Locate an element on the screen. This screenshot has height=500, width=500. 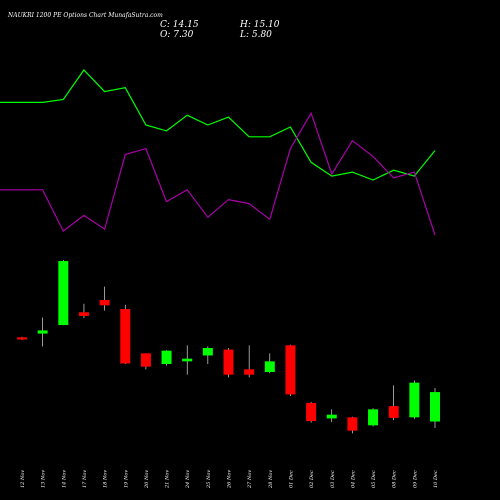
x-tick-label: 02 Dec is located at coordinates (312, 479).